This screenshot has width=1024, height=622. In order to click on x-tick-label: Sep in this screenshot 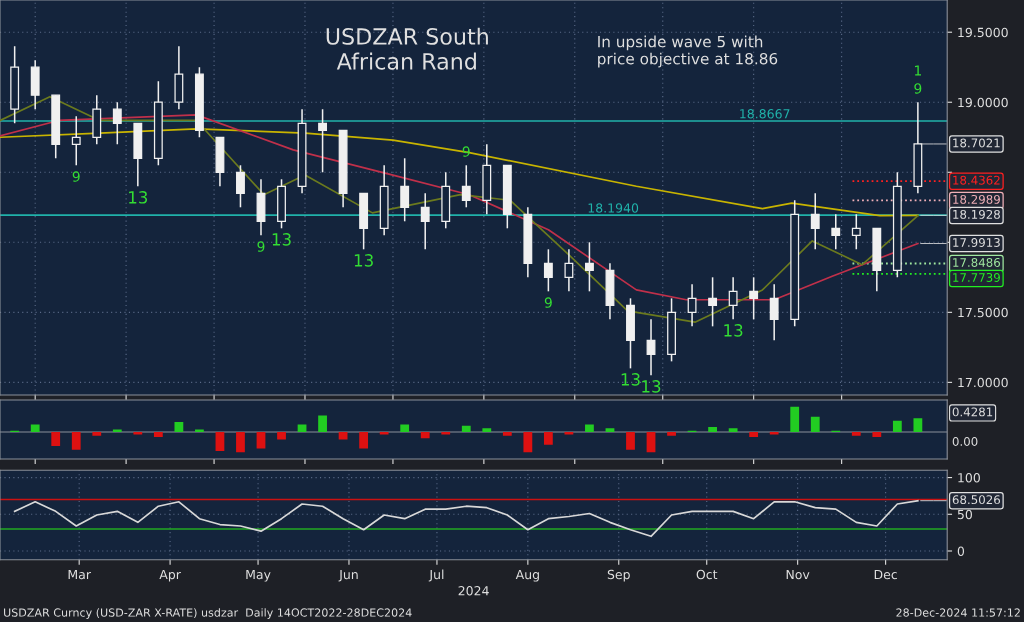, I will do `click(618, 575)`.